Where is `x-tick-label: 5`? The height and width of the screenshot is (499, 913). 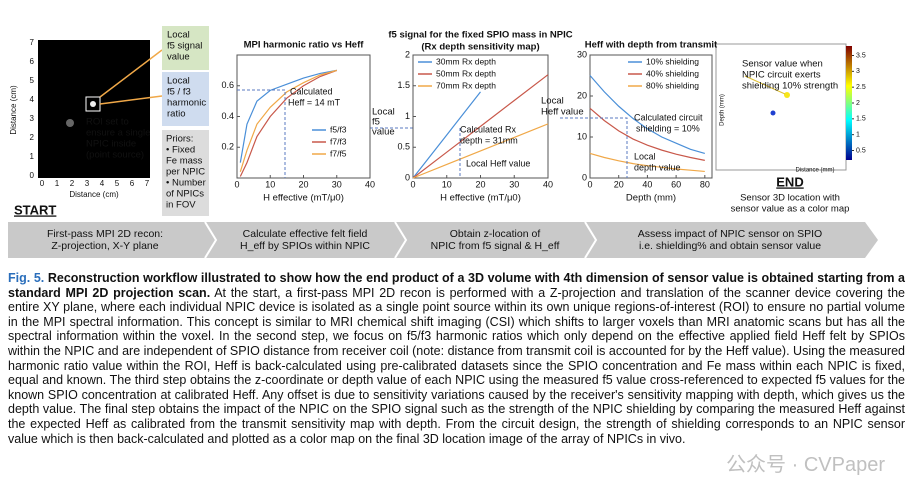
x-tick-label: 5 is located at coordinates (117, 183).